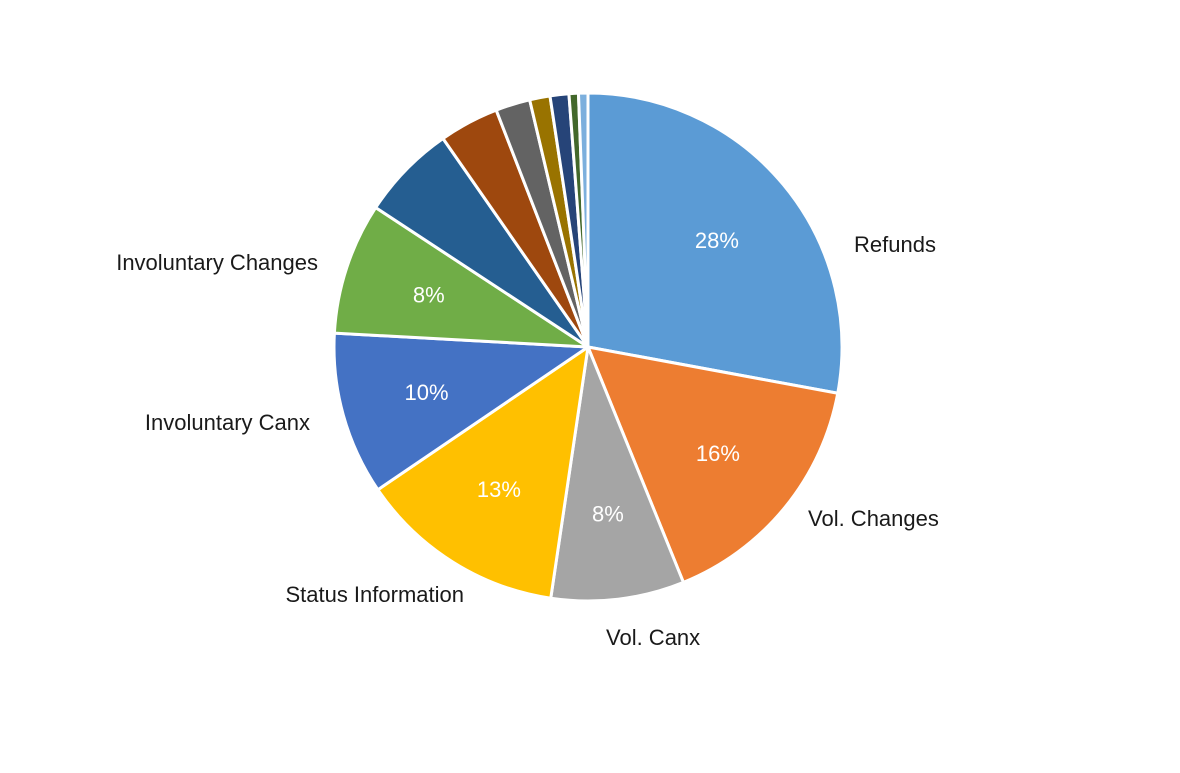 Image resolution: width=1180 pixels, height=773 pixels. I want to click on percent-label-status-information: 13%, so click(499, 489).